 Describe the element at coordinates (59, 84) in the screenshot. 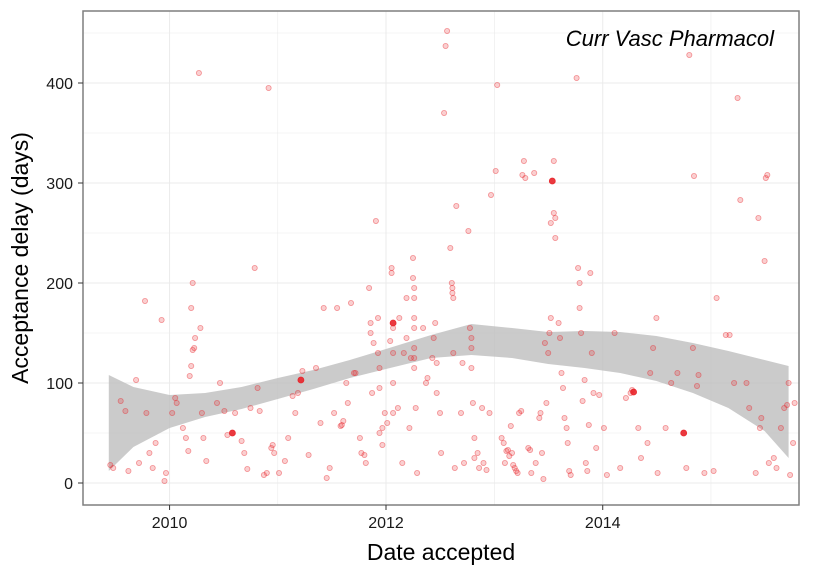

I see `y-tick-label: 400` at that location.